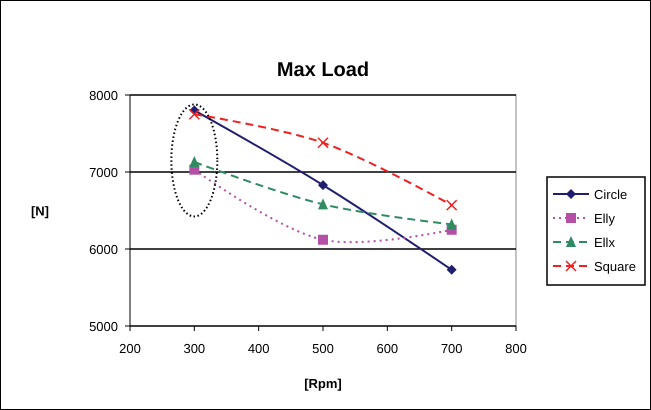 This screenshot has width=651, height=410. I want to click on legend-label: Ellx, so click(605, 242).